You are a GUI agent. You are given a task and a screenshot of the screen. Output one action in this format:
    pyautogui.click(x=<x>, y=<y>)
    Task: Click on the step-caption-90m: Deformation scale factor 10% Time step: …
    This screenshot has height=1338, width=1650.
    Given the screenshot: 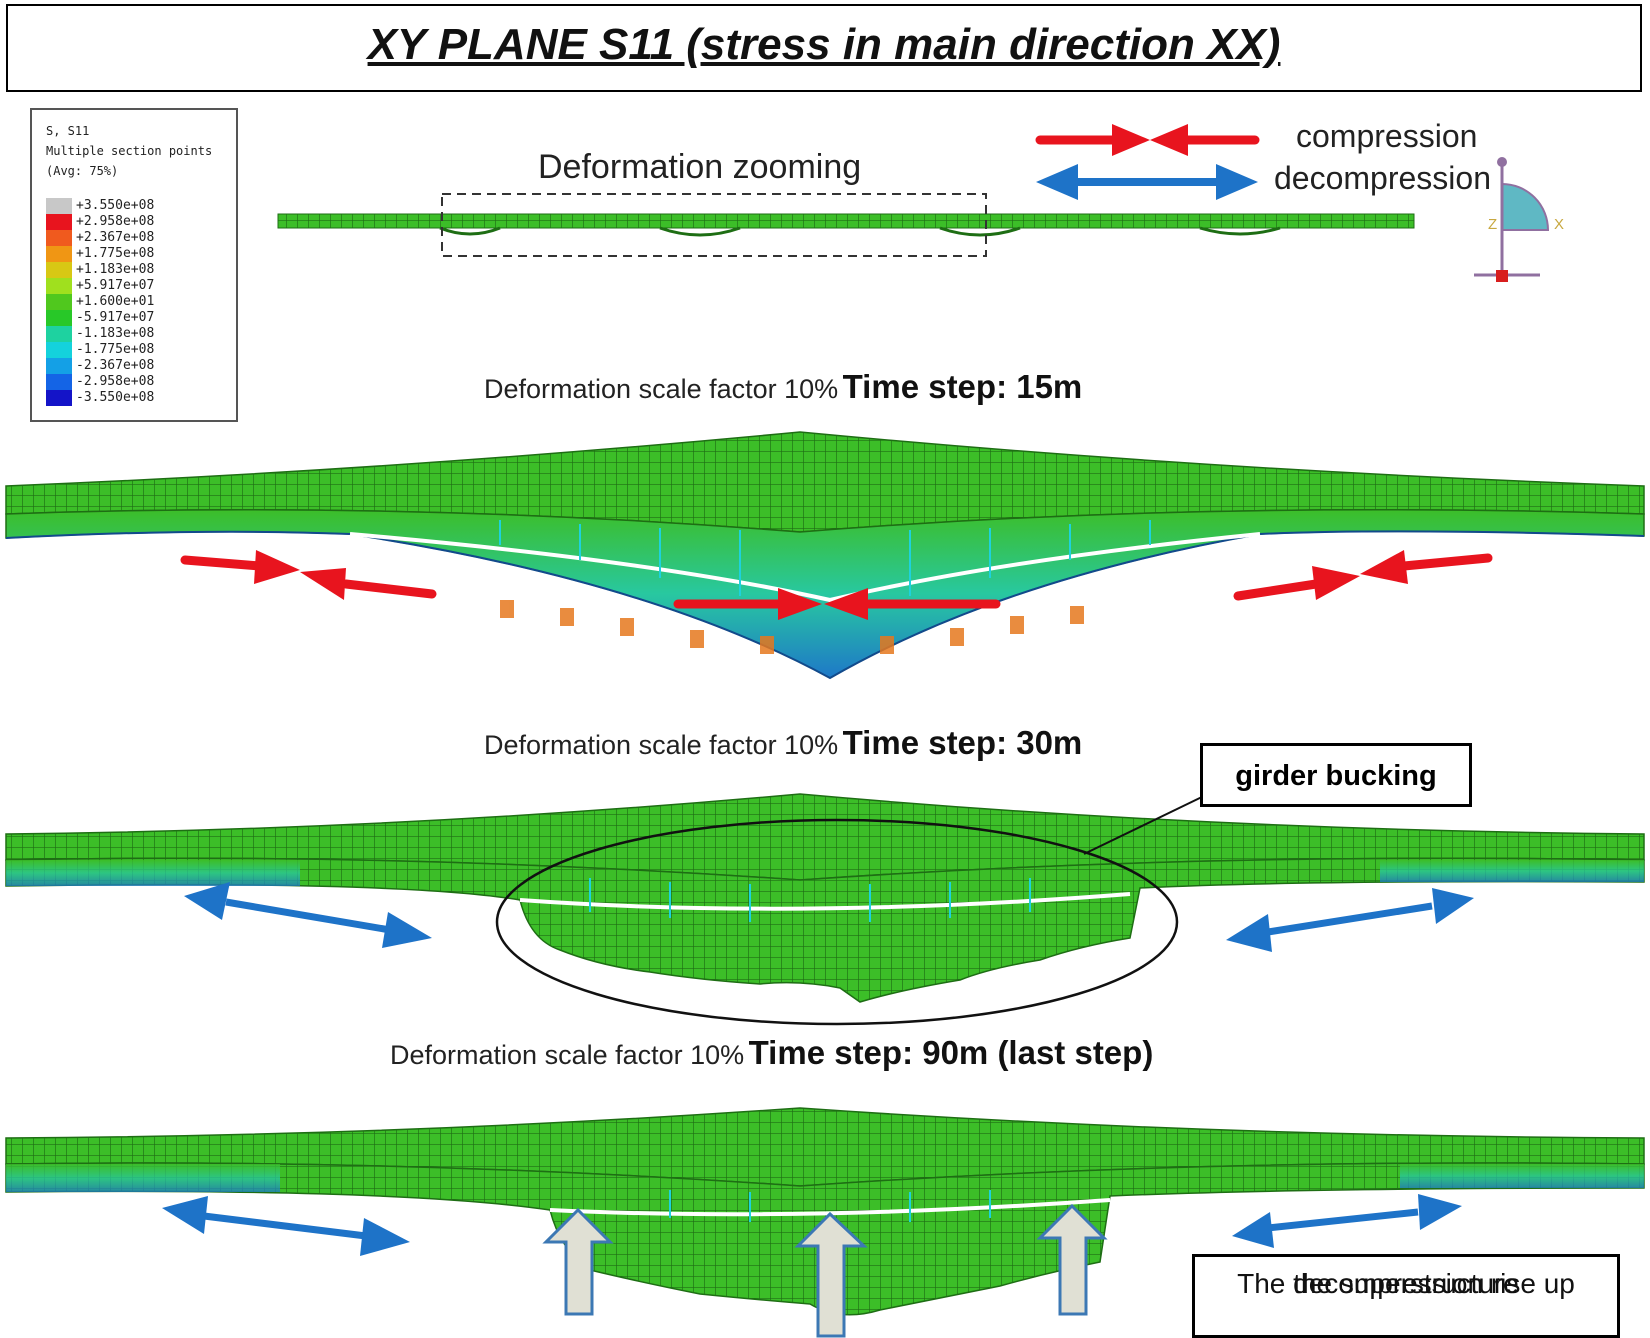 What is the action you would take?
    pyautogui.click(x=771, y=1053)
    